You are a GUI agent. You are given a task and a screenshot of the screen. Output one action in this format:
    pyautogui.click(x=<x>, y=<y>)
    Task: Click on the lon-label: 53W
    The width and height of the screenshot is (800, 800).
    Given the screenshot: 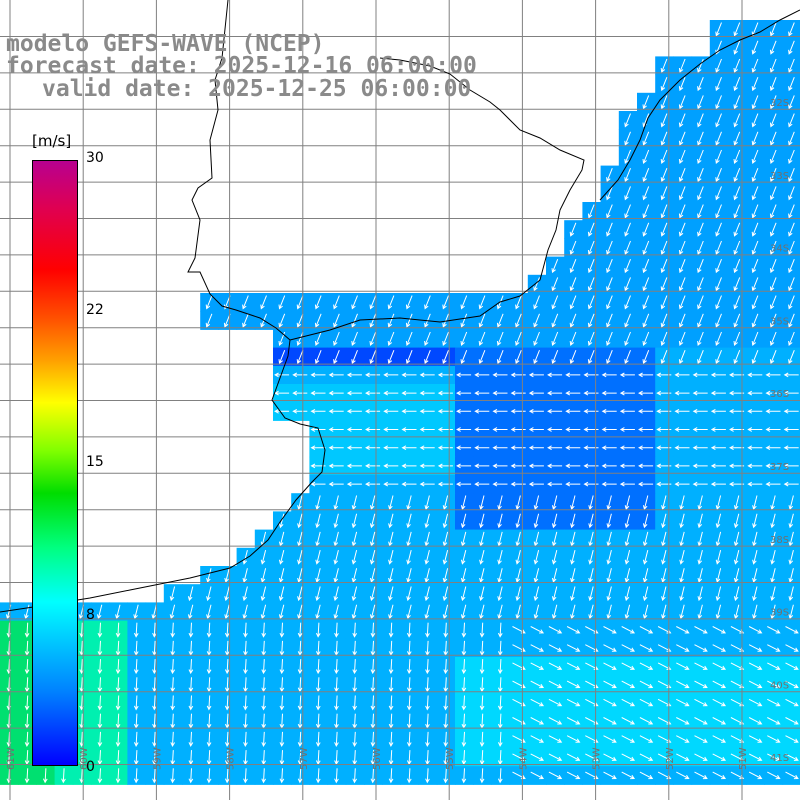 What is the action you would take?
    pyautogui.click(x=597, y=758)
    